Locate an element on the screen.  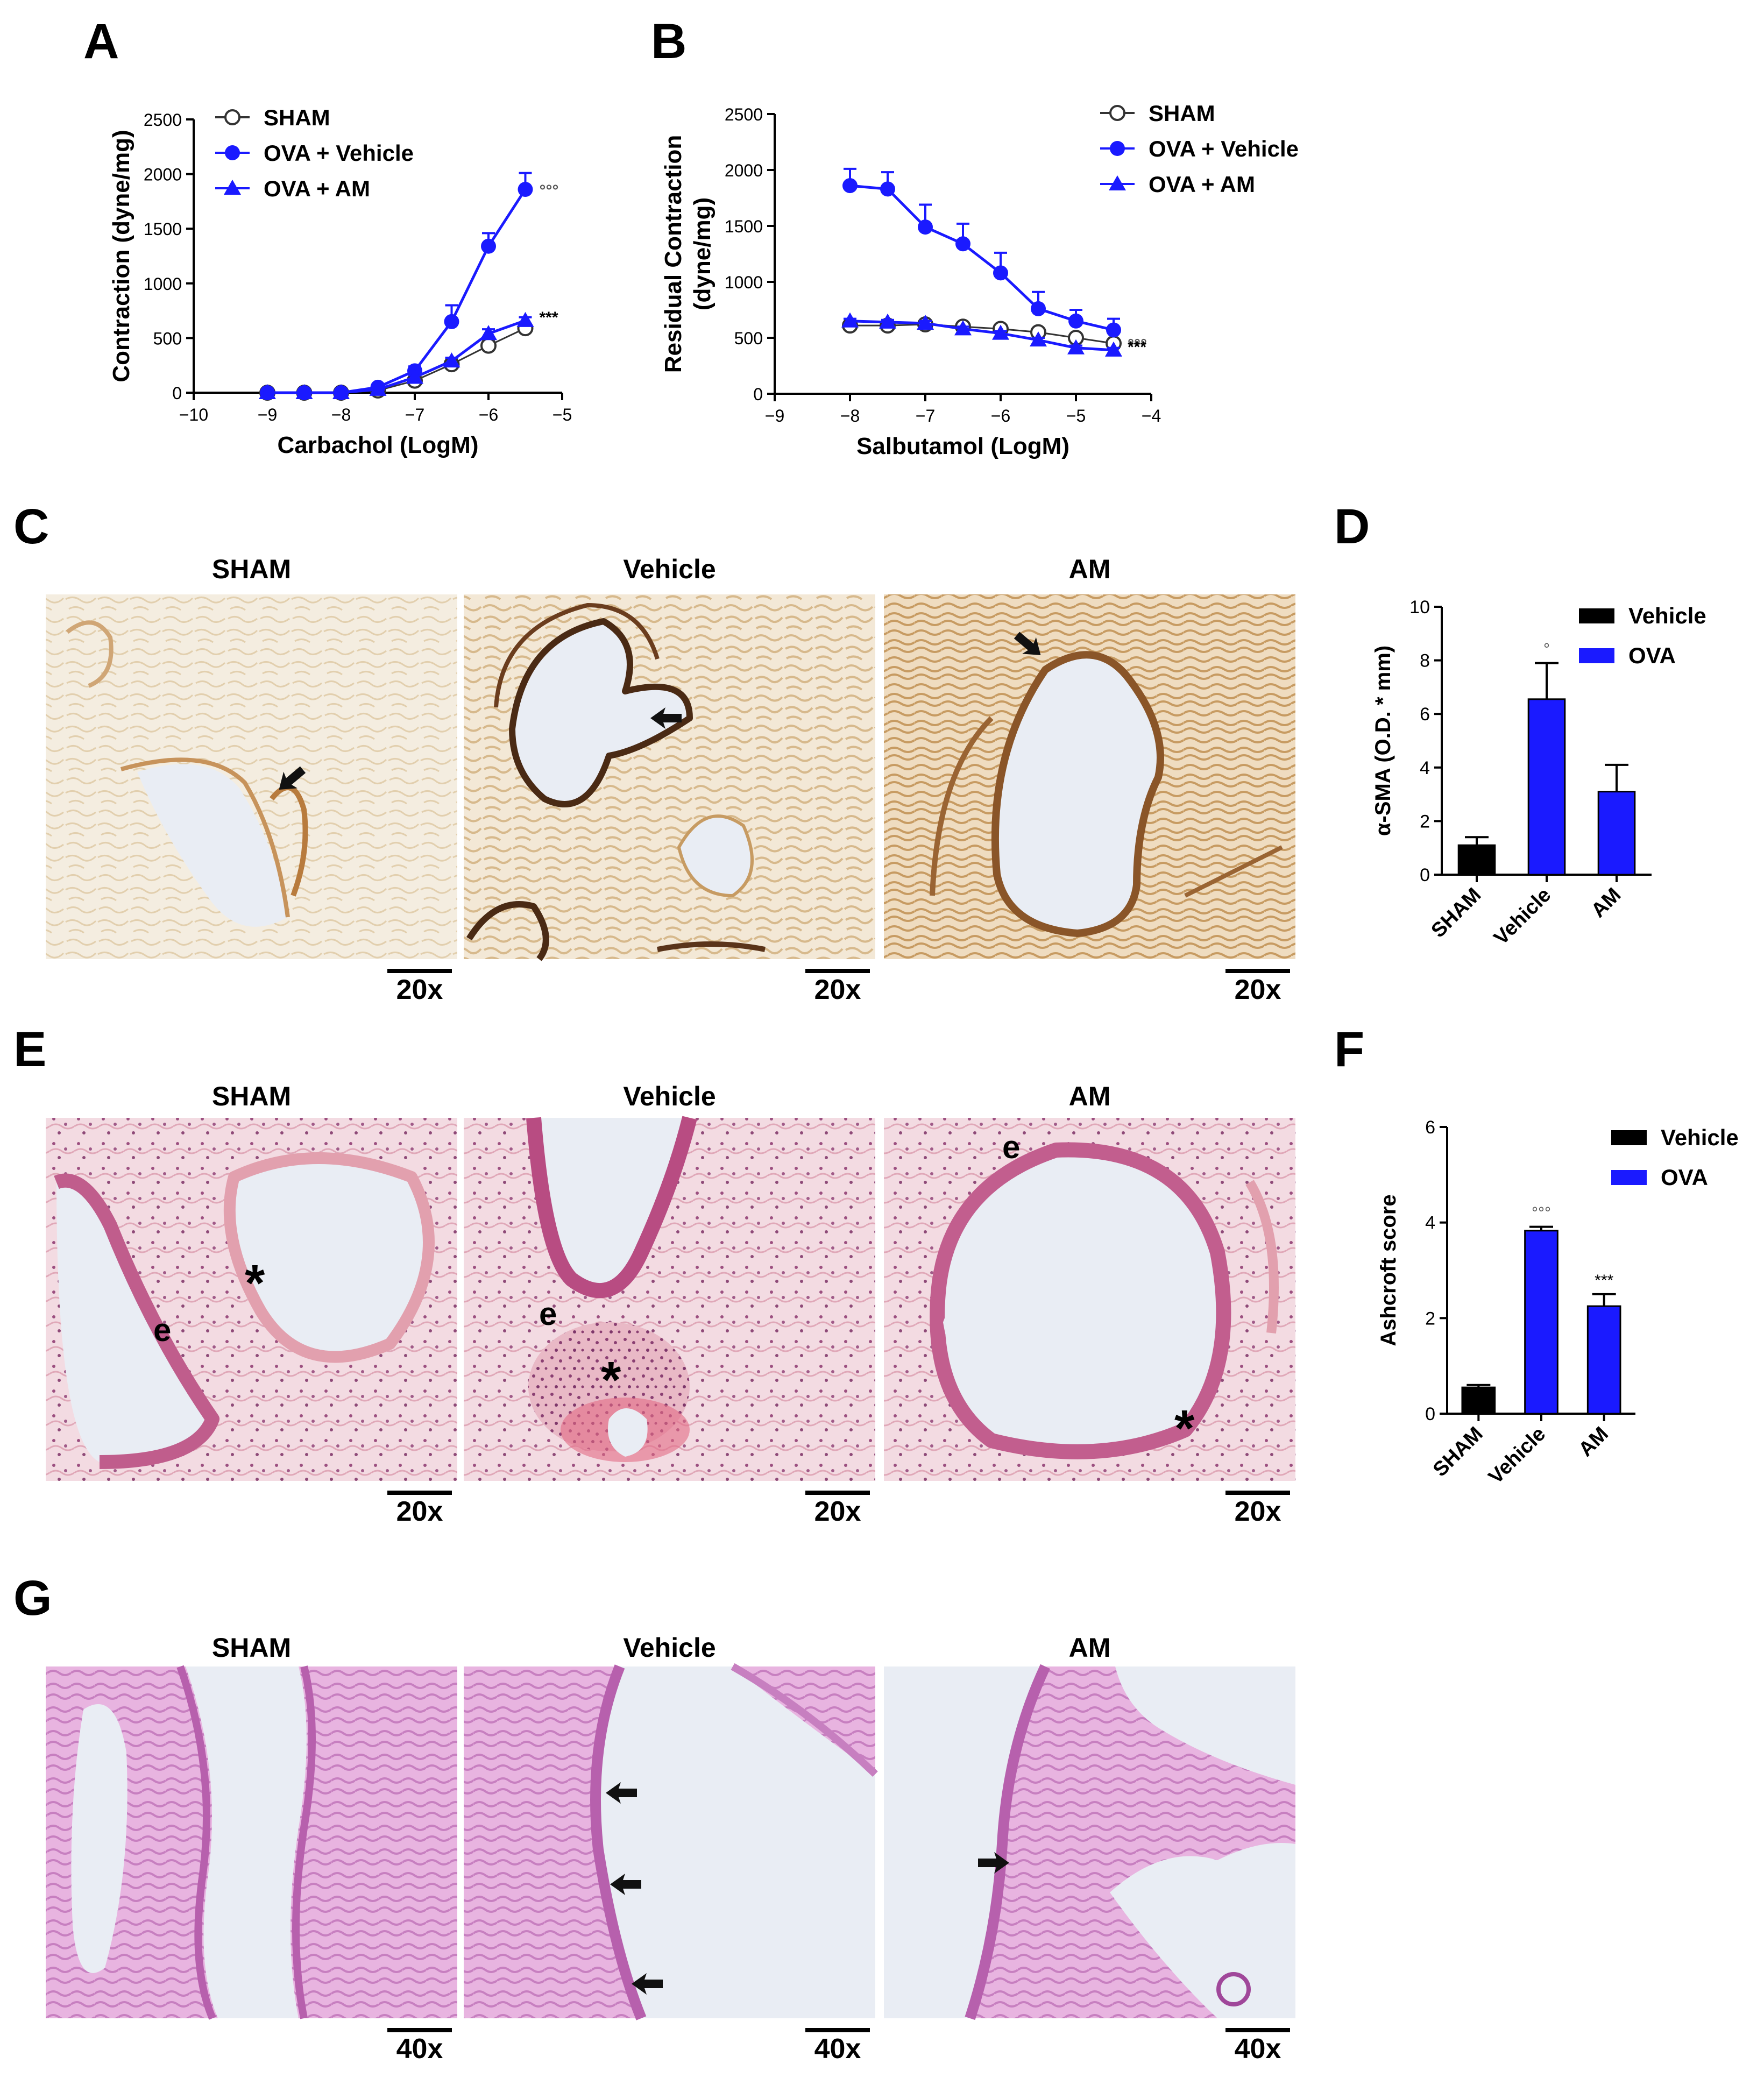
chart-b-xtick-label: −7 is located at coordinates (925, 415).